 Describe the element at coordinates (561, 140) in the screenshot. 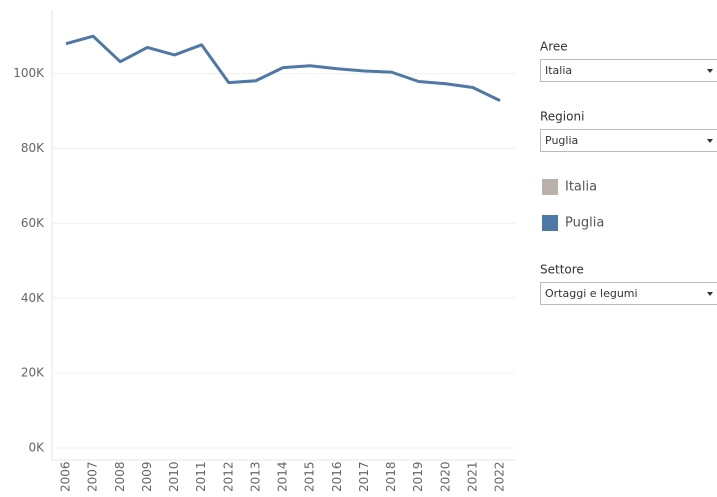

I see `dropdown-value: Puglia` at that location.